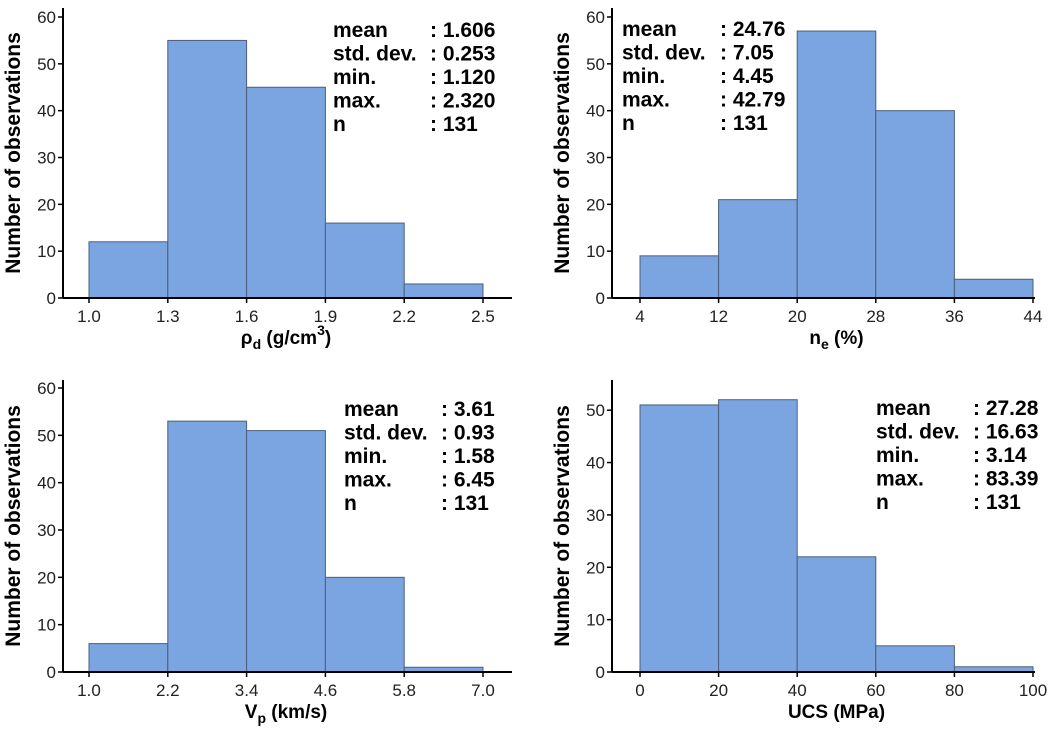 This screenshot has height=734, width=1052. What do you see at coordinates (326, 690) in the screenshot?
I see `x-tick-label: 4.6` at bounding box center [326, 690].